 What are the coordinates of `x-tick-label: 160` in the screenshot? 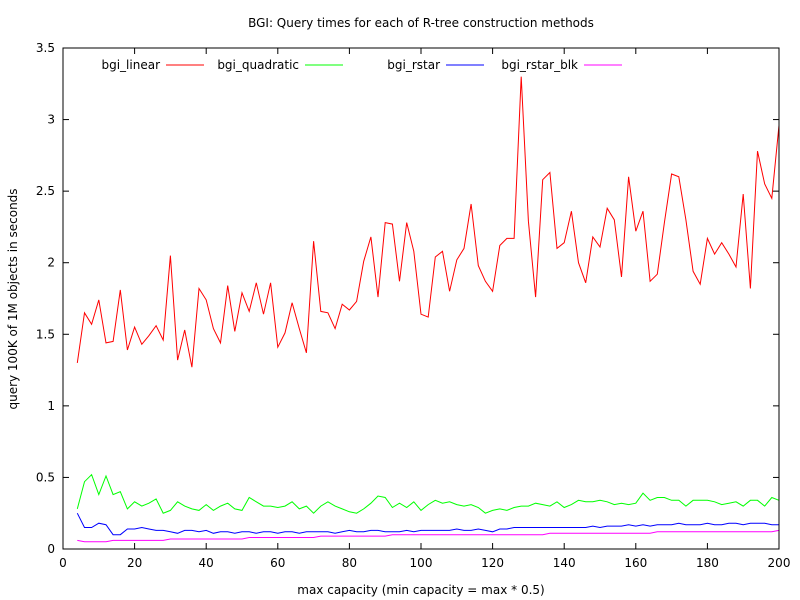 It's located at (635, 563).